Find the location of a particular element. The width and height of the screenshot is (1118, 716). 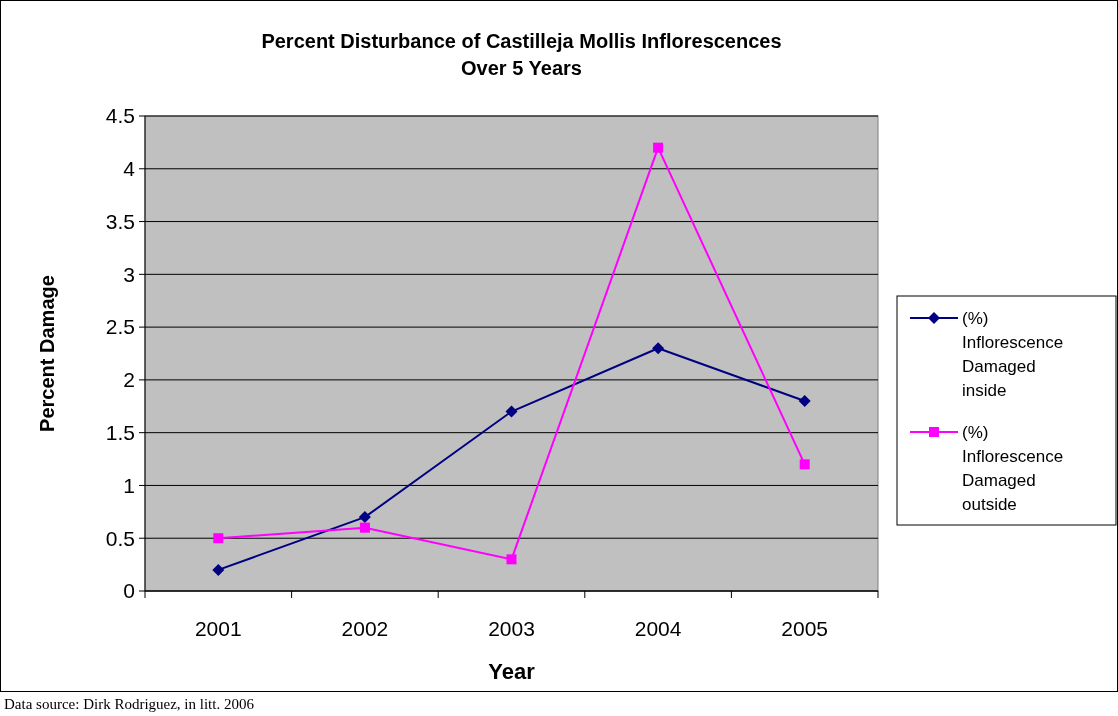

y-tick-label: 2.5 is located at coordinates (120, 327).